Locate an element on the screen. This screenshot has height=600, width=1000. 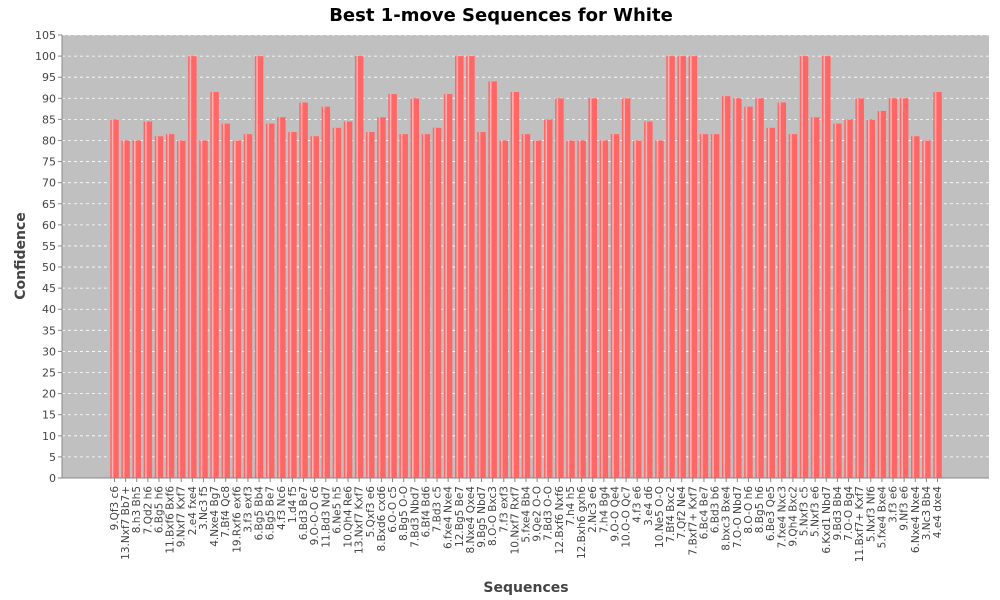
x-tick-label: 6.Kxd1 Nbd7 is located at coordinates (827, 520).